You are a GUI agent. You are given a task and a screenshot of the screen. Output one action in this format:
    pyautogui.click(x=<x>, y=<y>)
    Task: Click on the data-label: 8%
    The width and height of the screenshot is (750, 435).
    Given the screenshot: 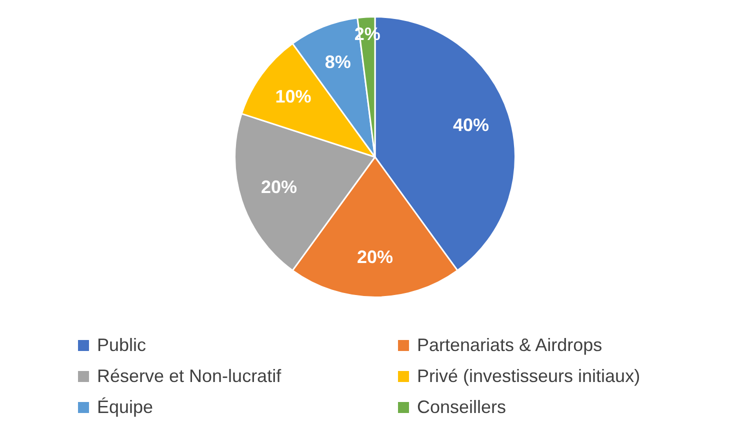 What is the action you would take?
    pyautogui.click(x=337, y=62)
    